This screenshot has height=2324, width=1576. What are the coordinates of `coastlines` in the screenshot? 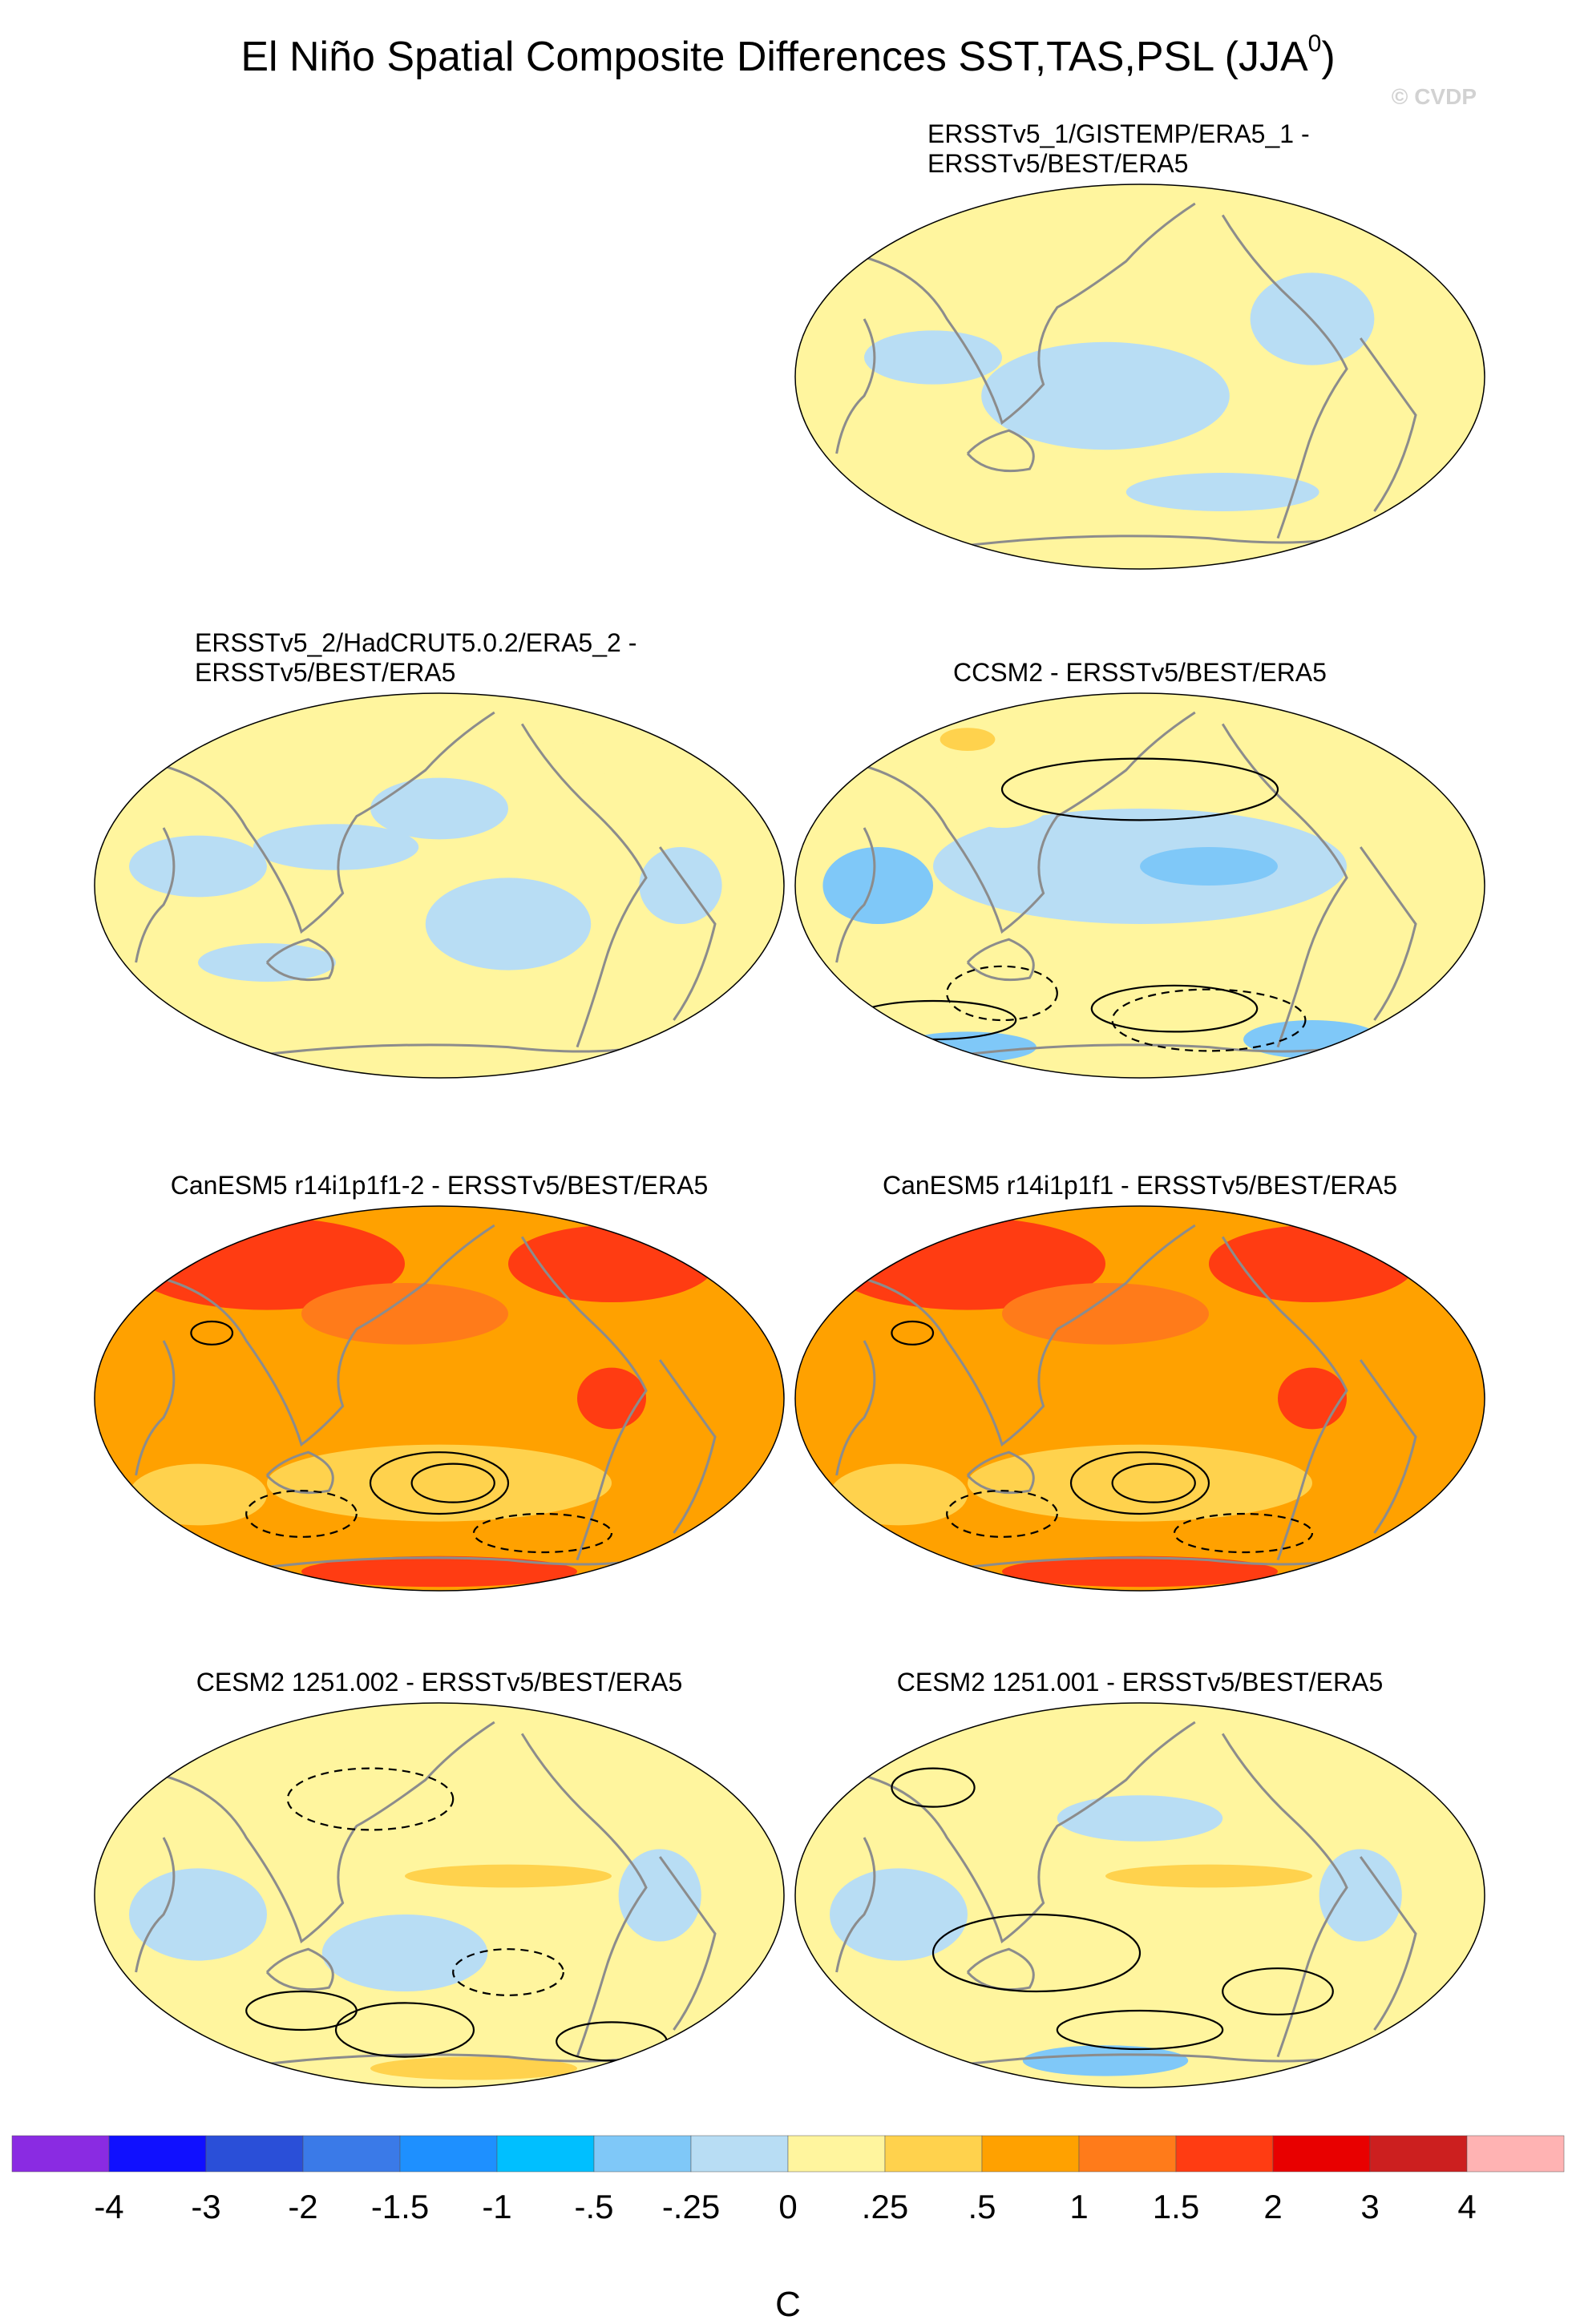 It's located at (1126, 1398).